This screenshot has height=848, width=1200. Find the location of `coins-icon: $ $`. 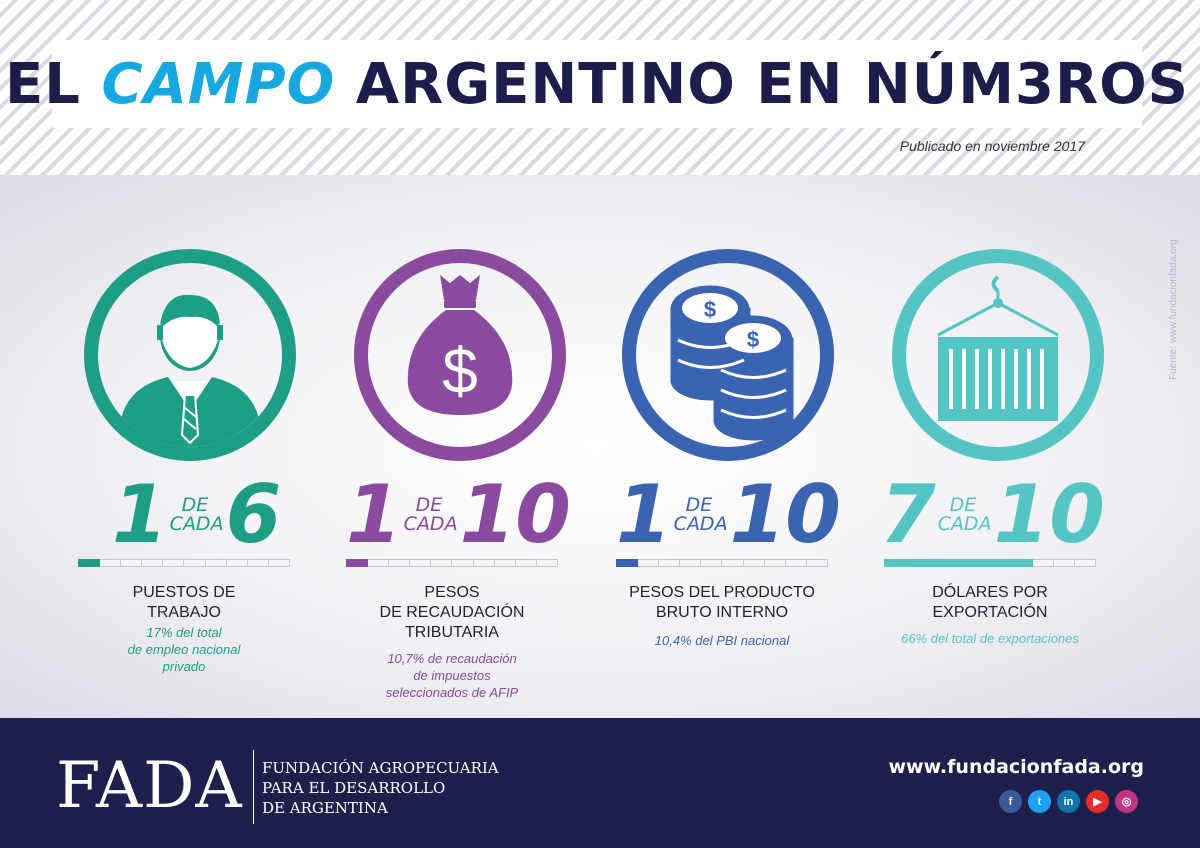

coins-icon: $ $ is located at coordinates (728, 355).